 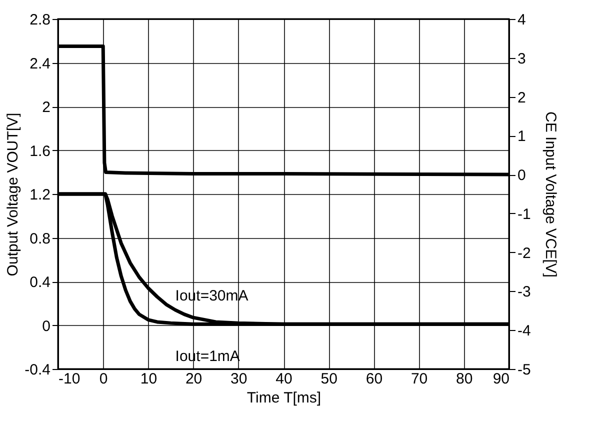 I want to click on y2-tick-label: -3, so click(x=524, y=292).